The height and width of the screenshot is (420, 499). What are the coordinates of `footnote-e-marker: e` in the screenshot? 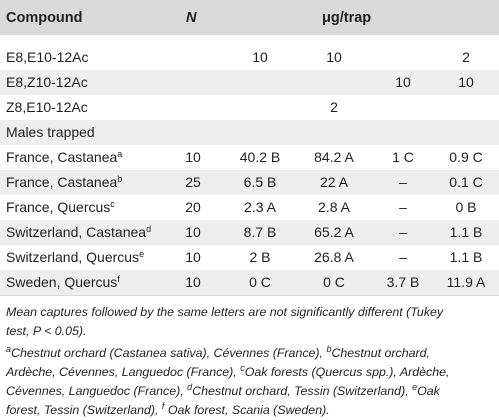 It's located at (415, 387).